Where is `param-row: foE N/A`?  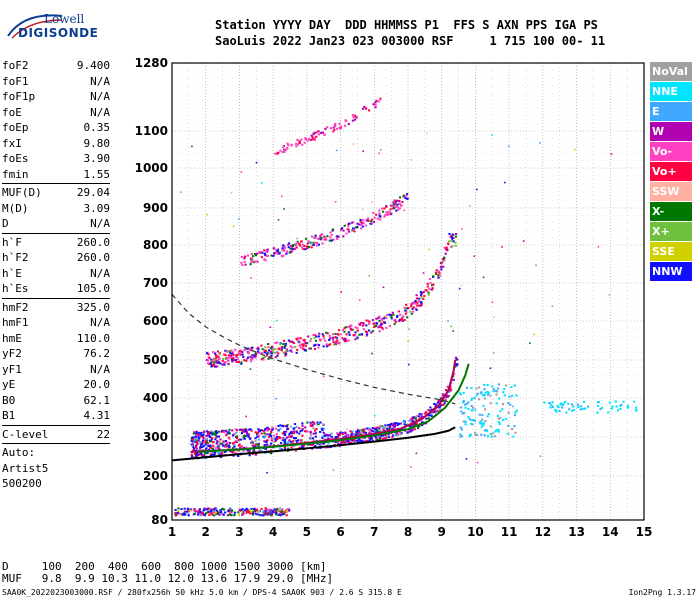
param-row: foE N/A is located at coordinates (56, 113).